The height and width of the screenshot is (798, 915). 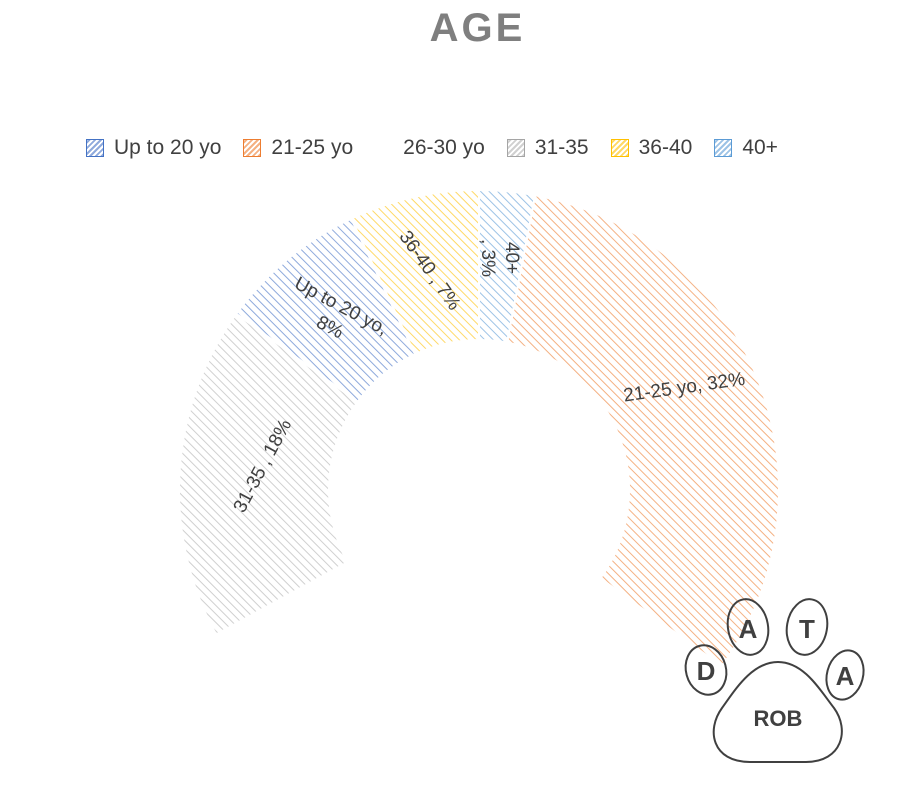 I want to click on legend-label: 36-40, so click(x=665, y=147).